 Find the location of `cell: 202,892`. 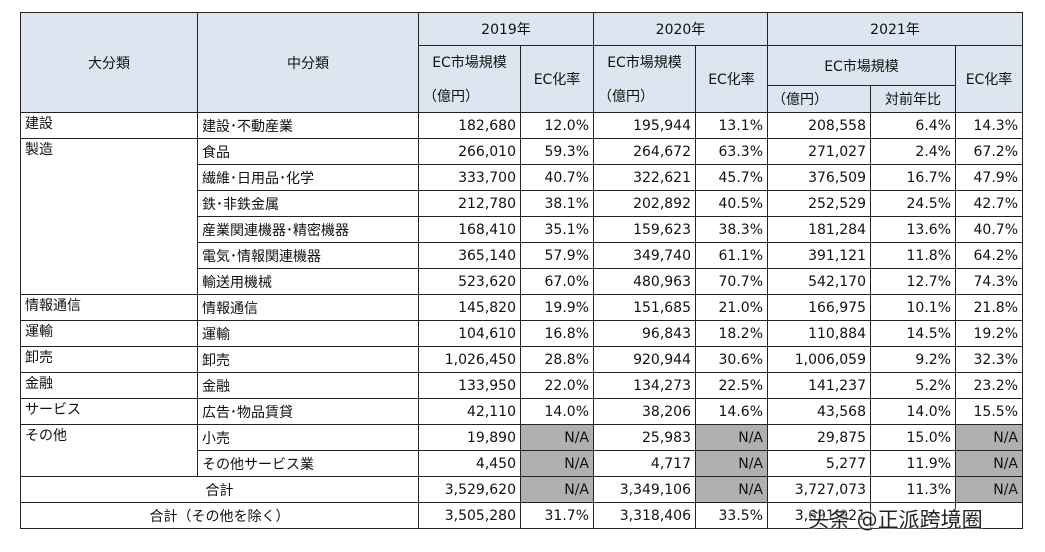

cell: 202,892 is located at coordinates (644, 203).